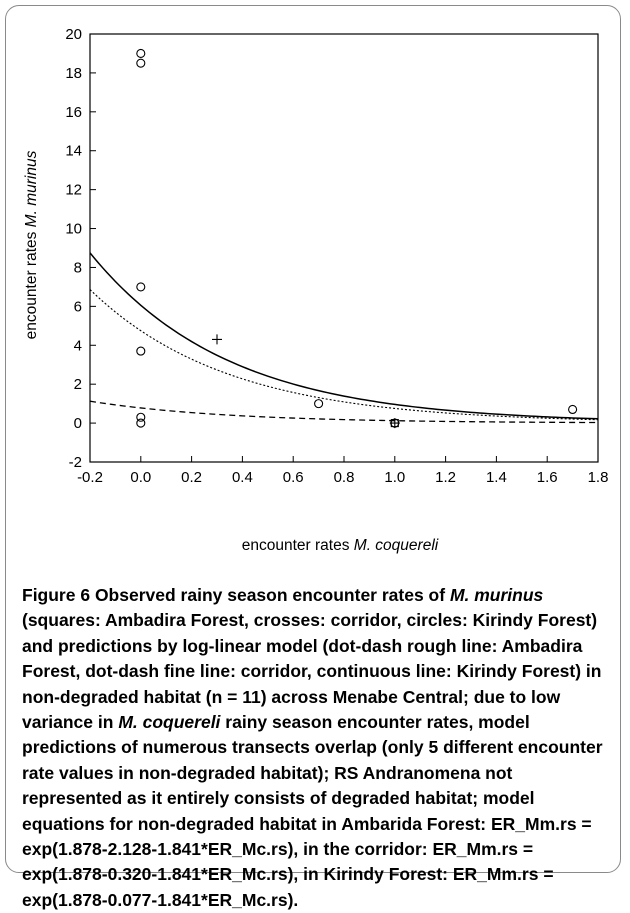 The image size is (630, 913). I want to click on y-tick-label: 4, so click(78, 345).